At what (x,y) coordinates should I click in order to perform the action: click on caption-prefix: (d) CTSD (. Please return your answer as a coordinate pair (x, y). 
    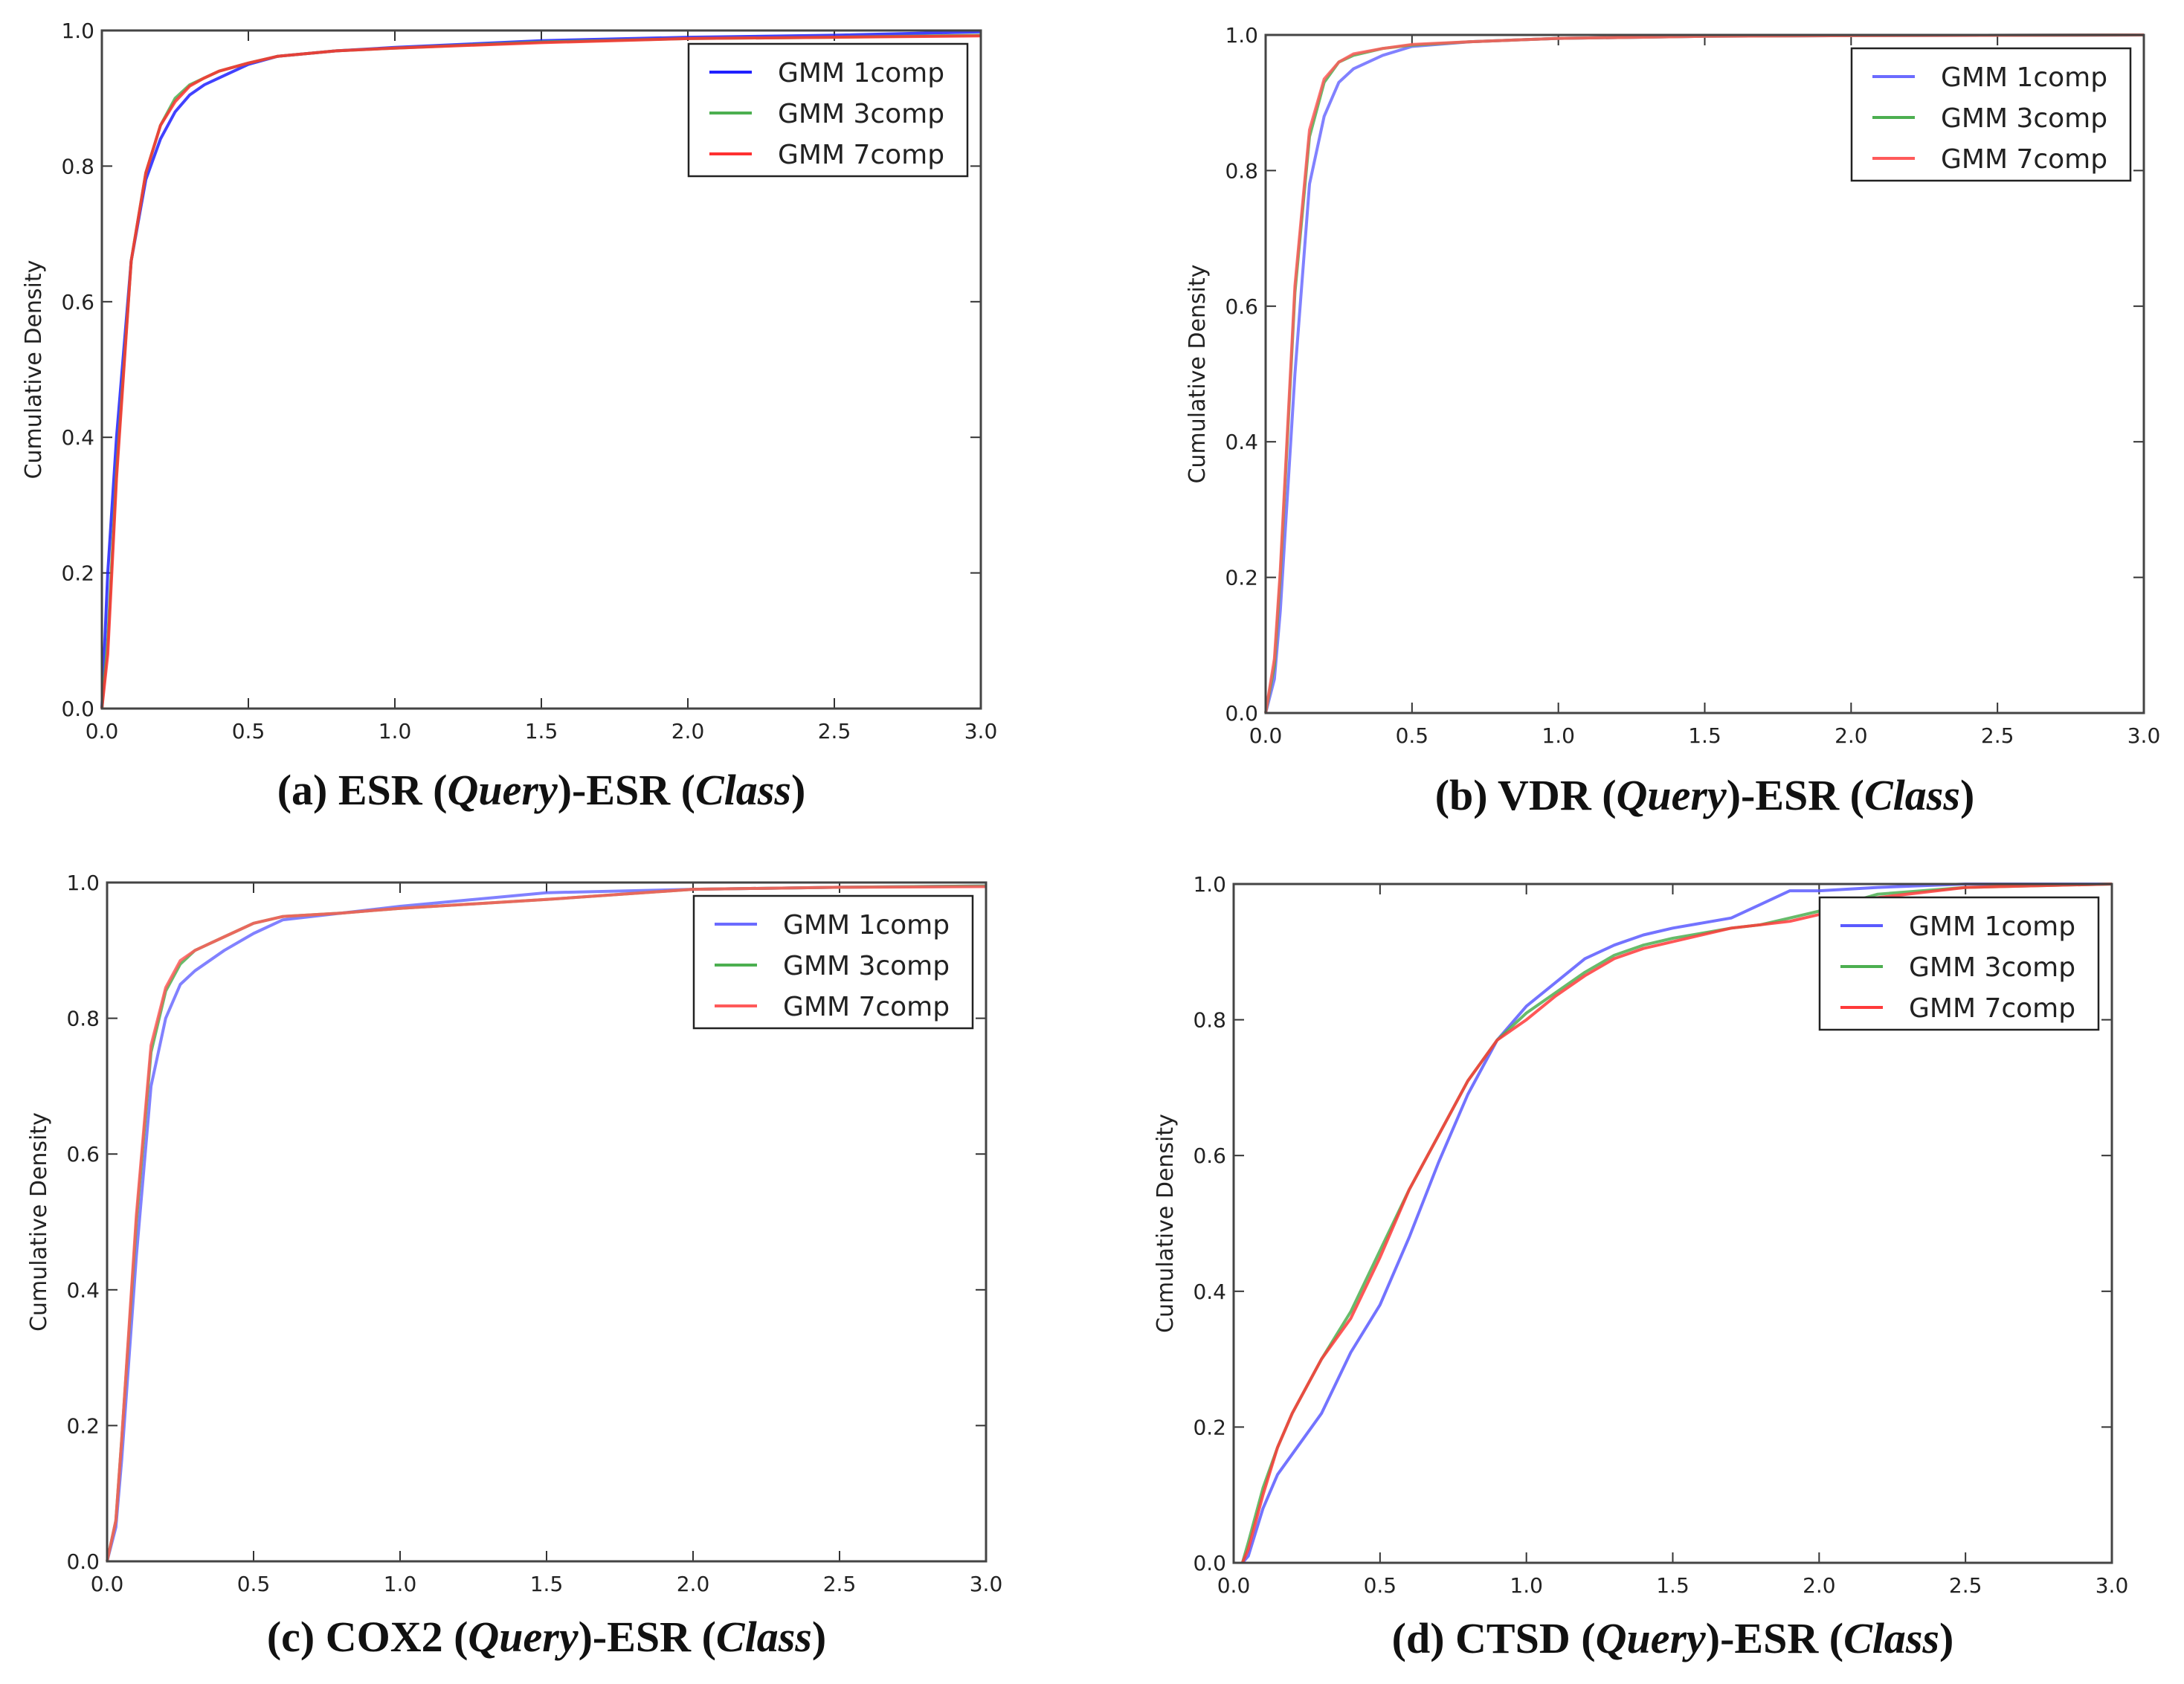
    Looking at the image, I should click on (1494, 1638).